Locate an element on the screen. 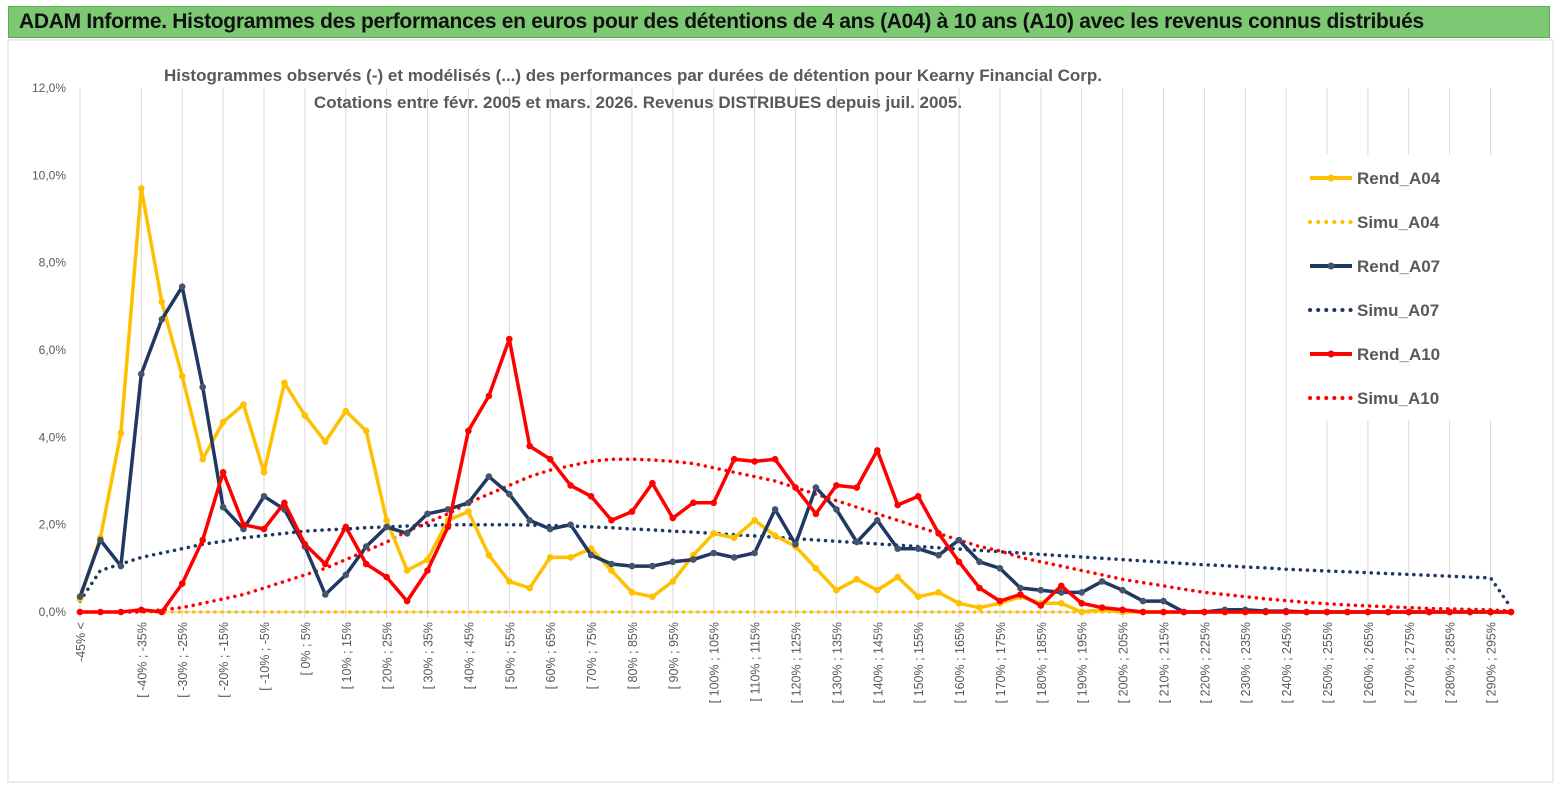 The width and height of the screenshot is (1567, 789). y-tick-label: 12,0% is located at coordinates (49, 88).